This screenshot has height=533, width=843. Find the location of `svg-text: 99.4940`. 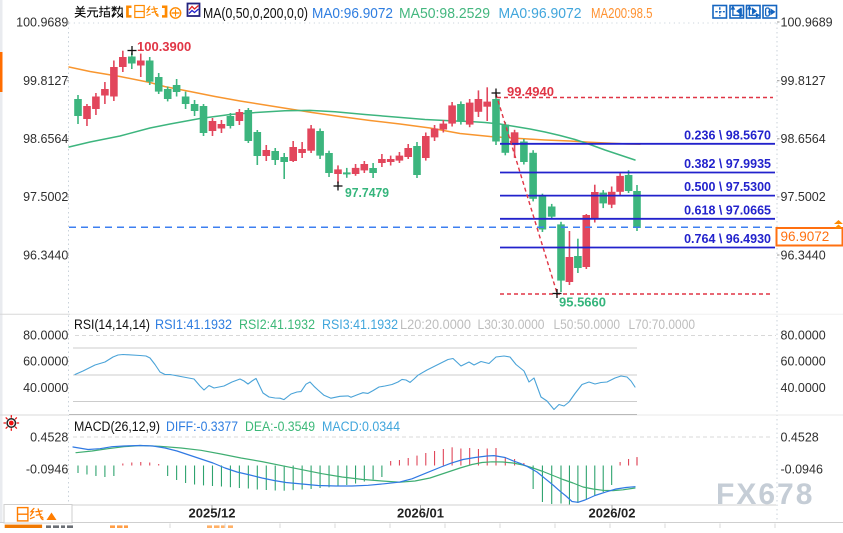

svg-text: 99.4940 is located at coordinates (530, 91).